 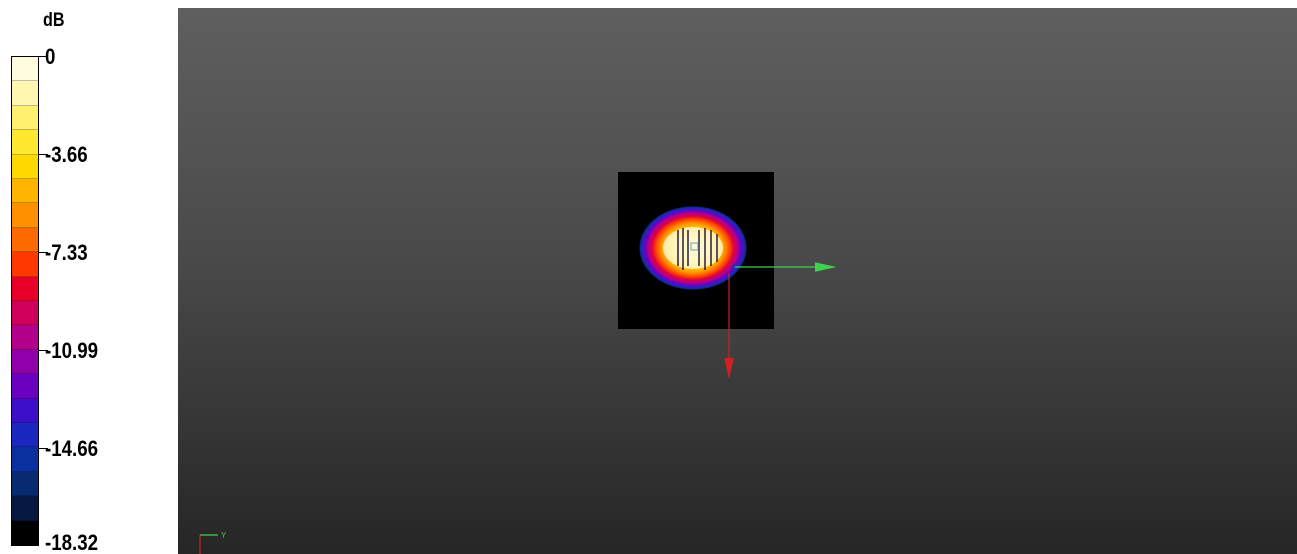 What do you see at coordinates (224, 535) in the screenshot?
I see `triad-y-label: Y` at bounding box center [224, 535].